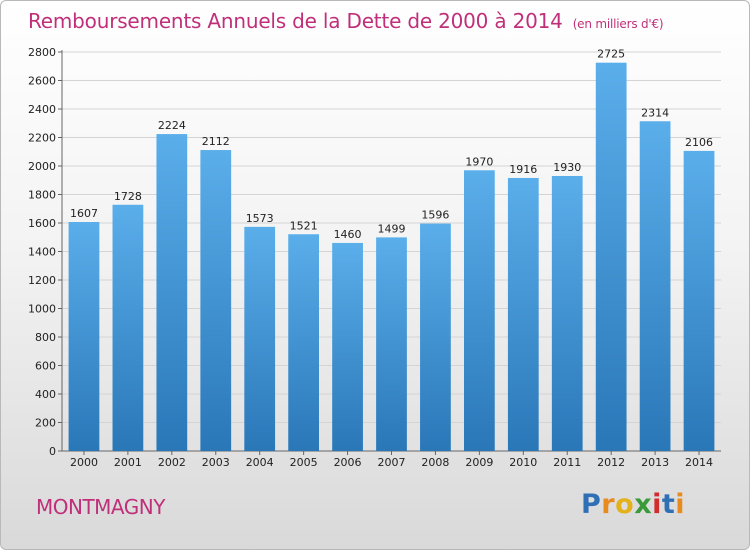  What do you see at coordinates (42, 280) in the screenshot?
I see `y-tick-label-1200: 1200` at bounding box center [42, 280].